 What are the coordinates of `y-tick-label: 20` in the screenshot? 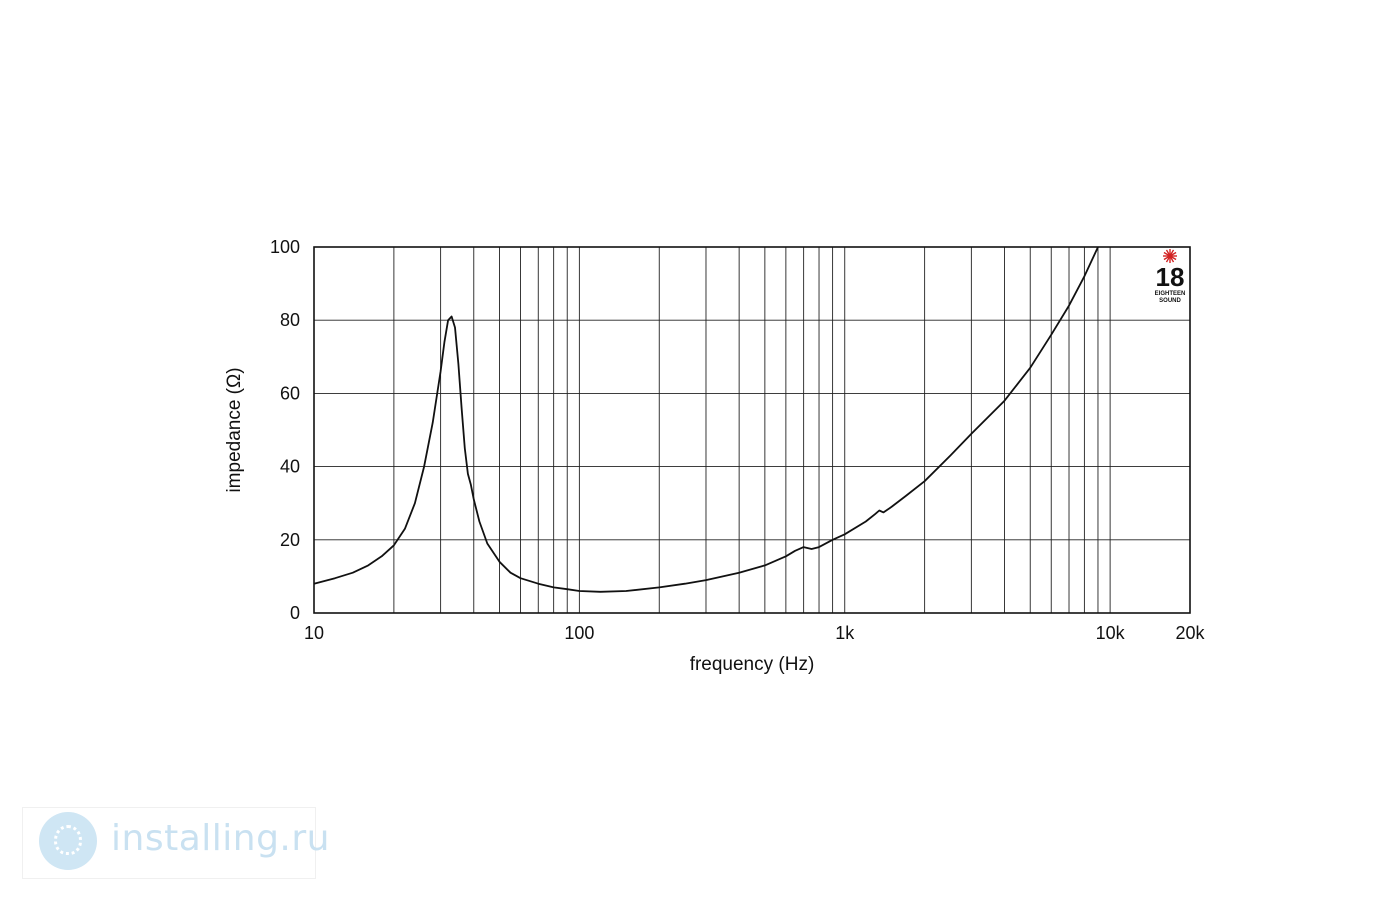 It's located at (290, 540).